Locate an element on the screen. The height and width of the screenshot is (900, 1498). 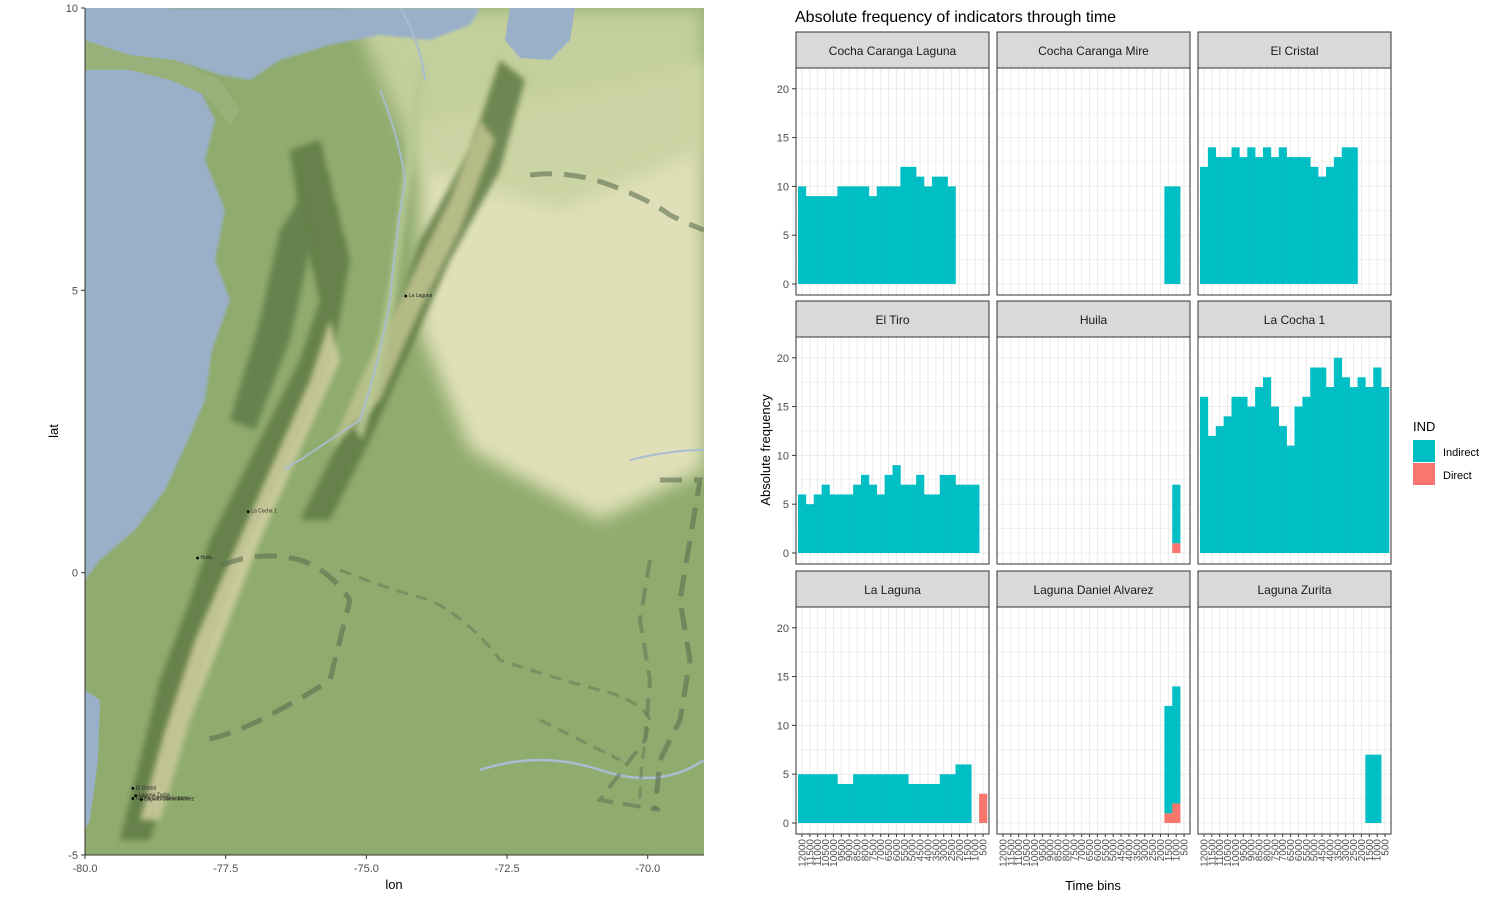
x-tick-label: 6000 is located at coordinates (1098, 850).